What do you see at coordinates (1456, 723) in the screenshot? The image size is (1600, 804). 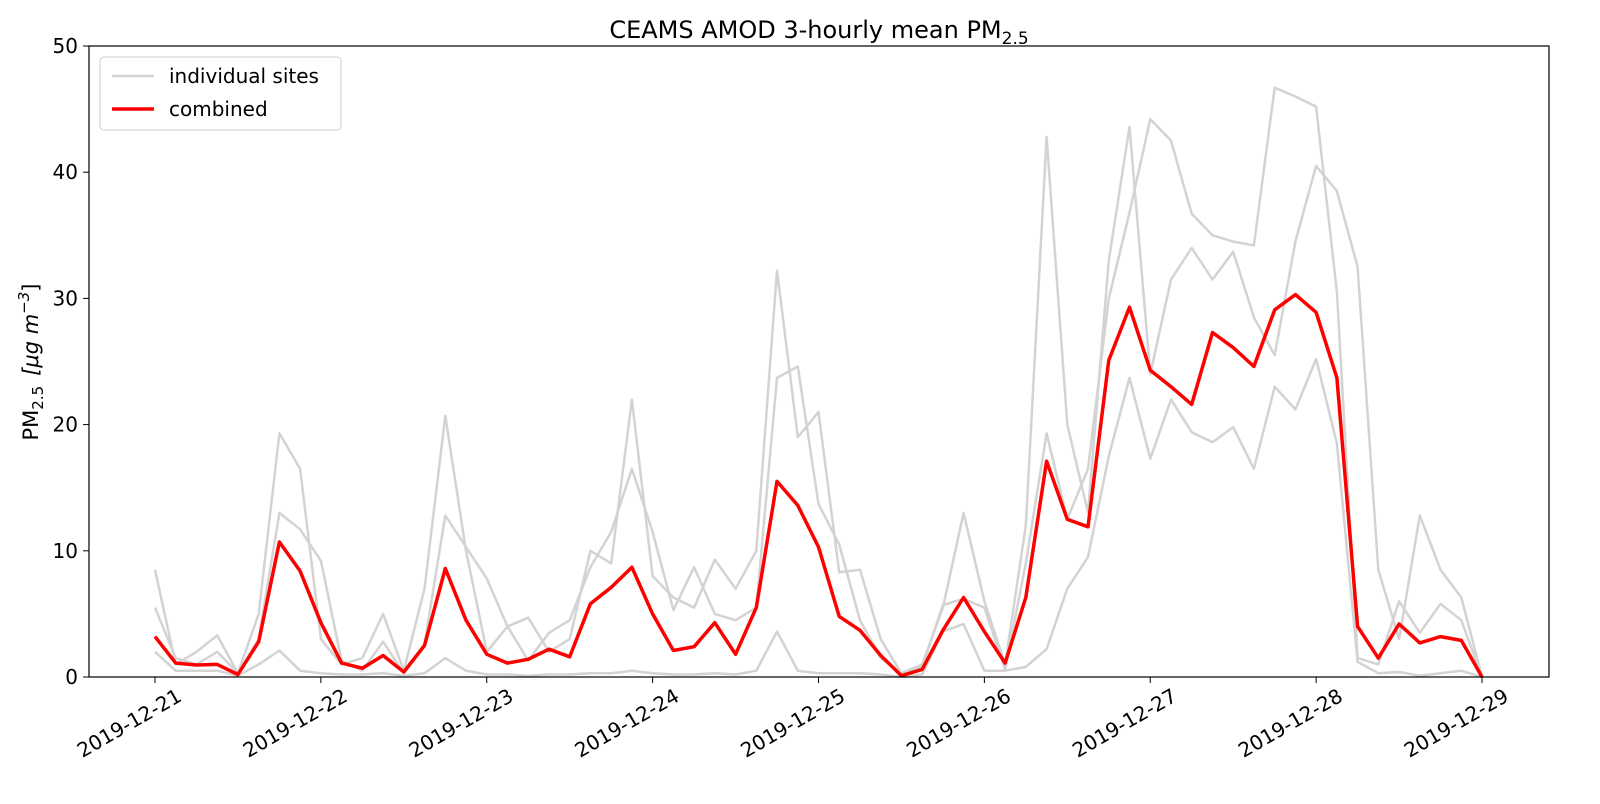 I see `x-tick-label: 2019-12-29` at bounding box center [1456, 723].